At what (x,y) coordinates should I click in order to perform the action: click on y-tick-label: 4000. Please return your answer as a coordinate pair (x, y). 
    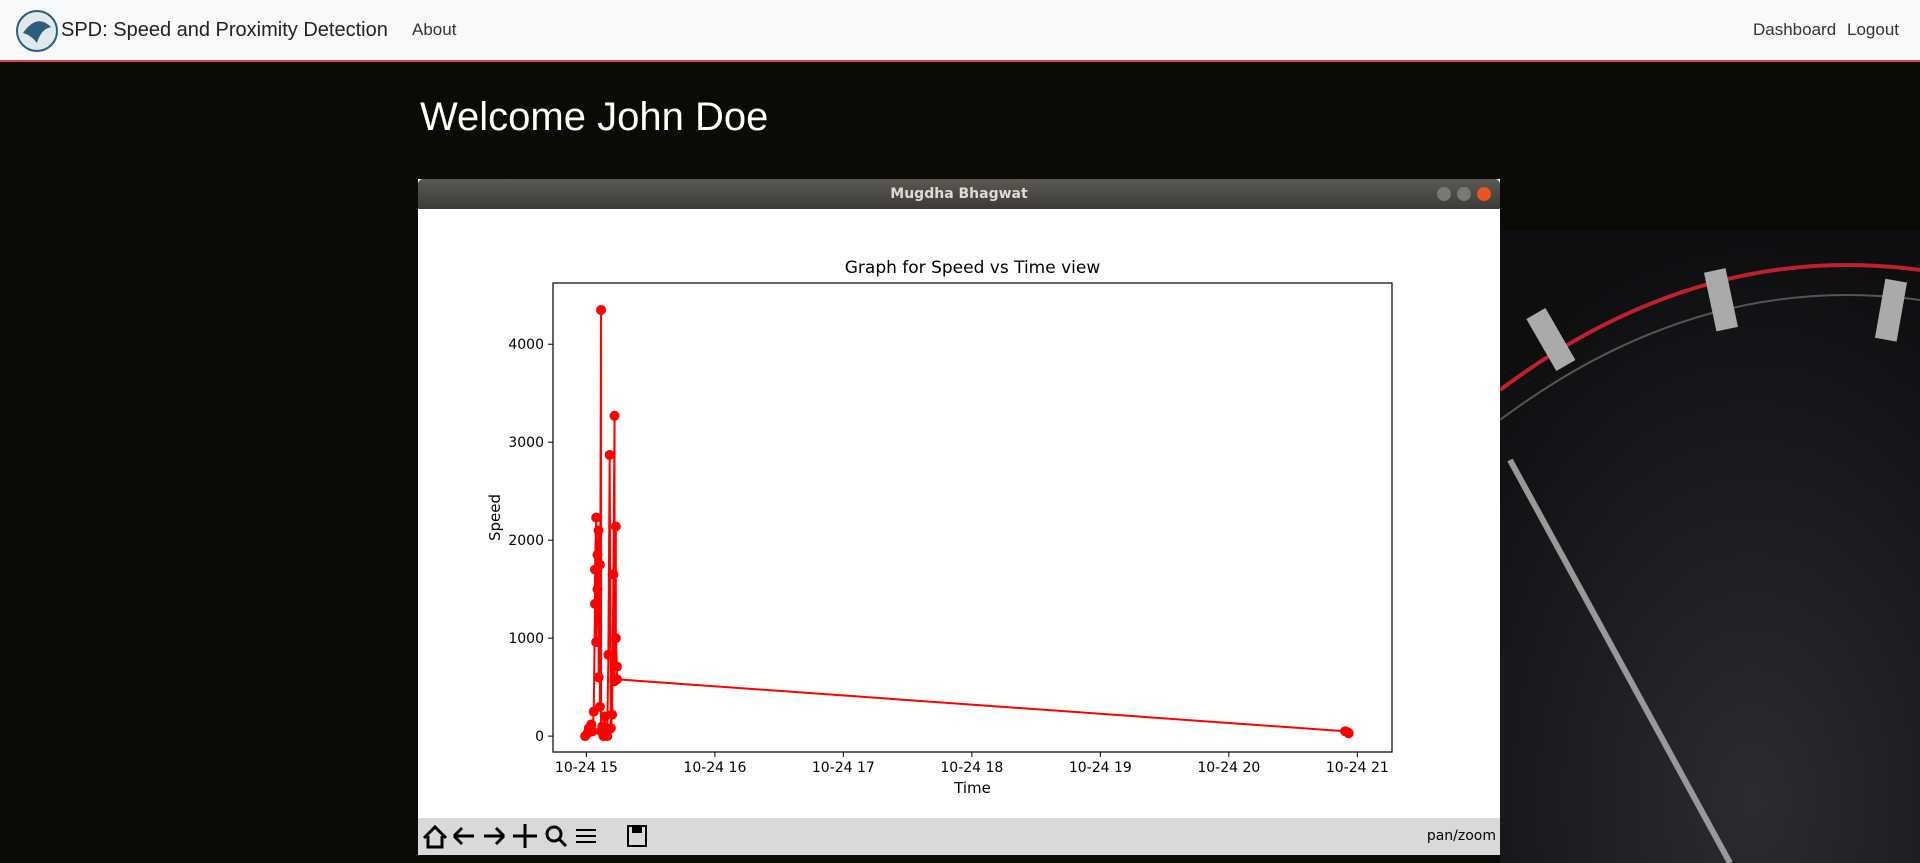
    Looking at the image, I should click on (526, 345).